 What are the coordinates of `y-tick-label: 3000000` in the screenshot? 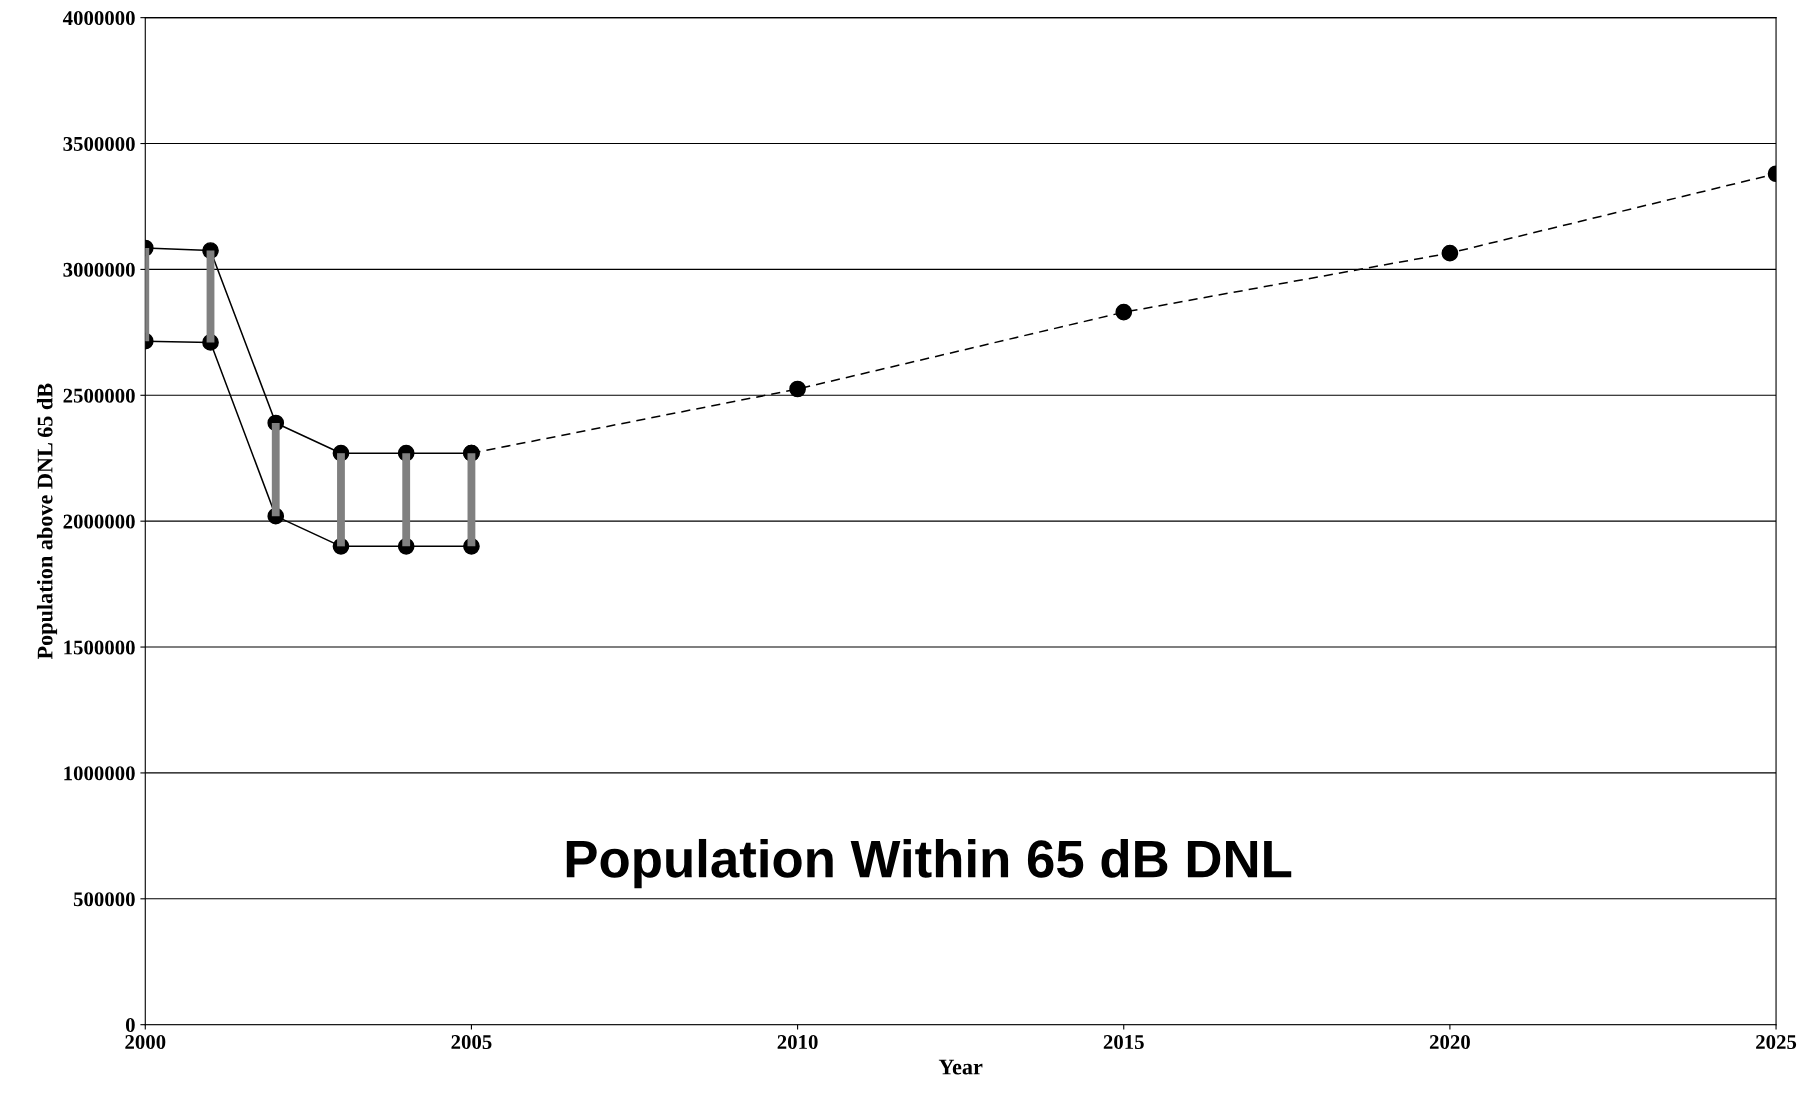 It's located at (99, 269).